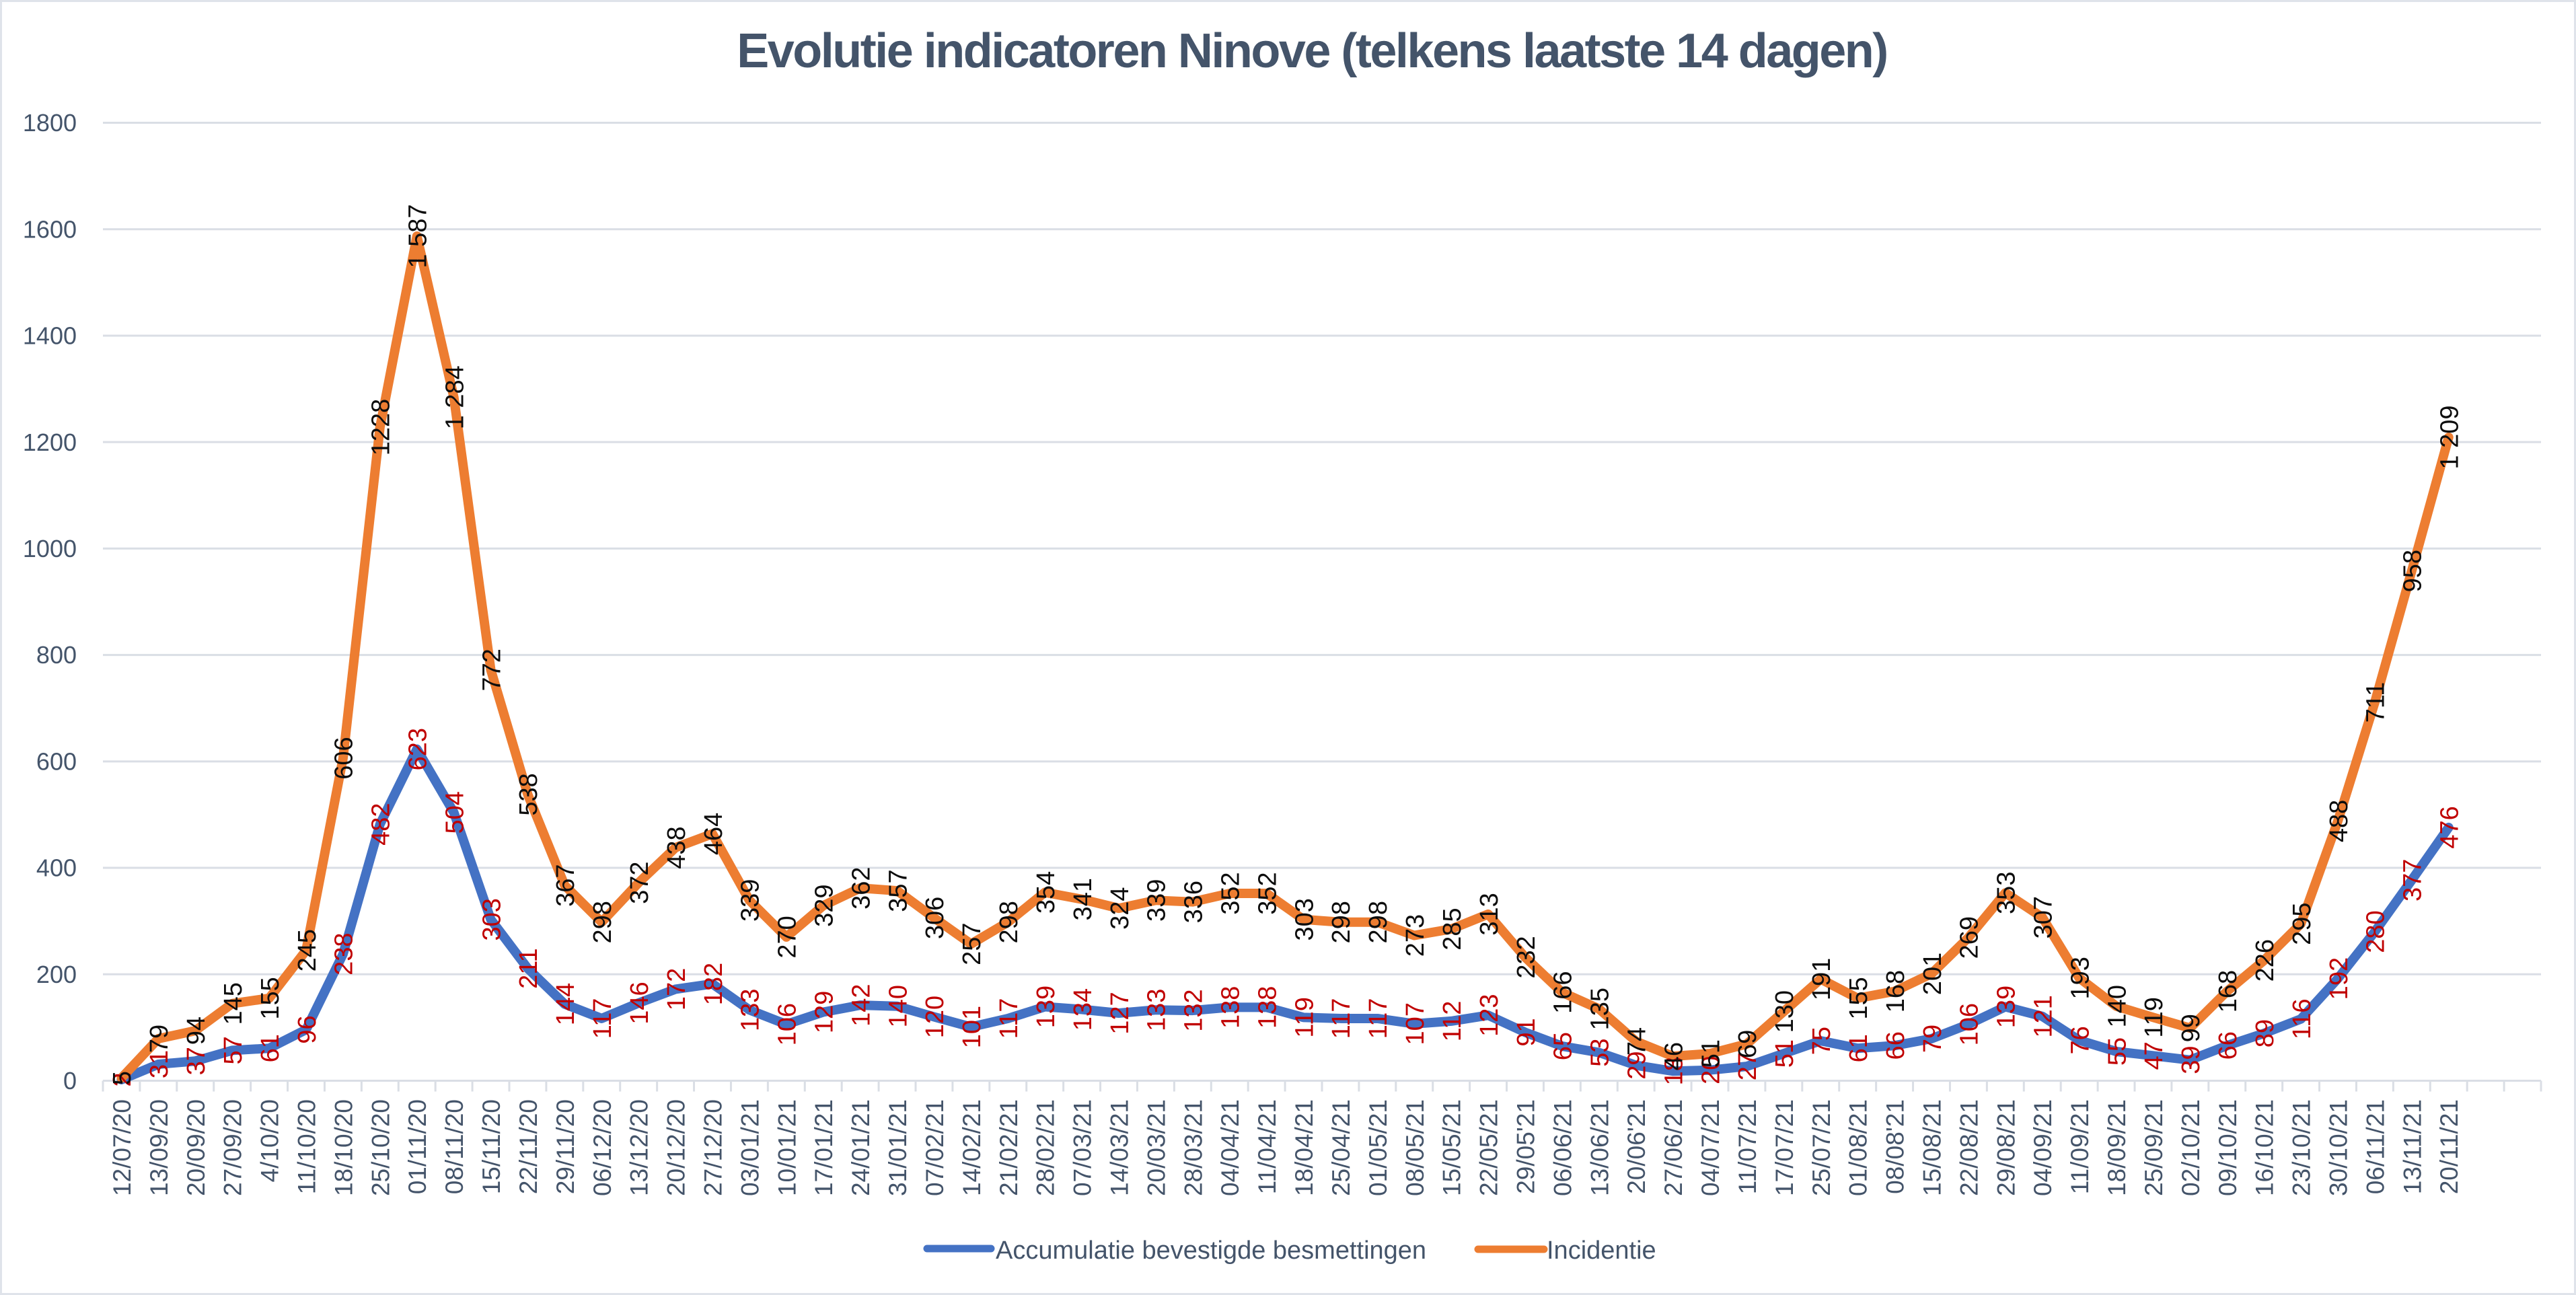 The height and width of the screenshot is (1295, 2576). I want to click on svg-text: 1 209, so click(2450, 438).